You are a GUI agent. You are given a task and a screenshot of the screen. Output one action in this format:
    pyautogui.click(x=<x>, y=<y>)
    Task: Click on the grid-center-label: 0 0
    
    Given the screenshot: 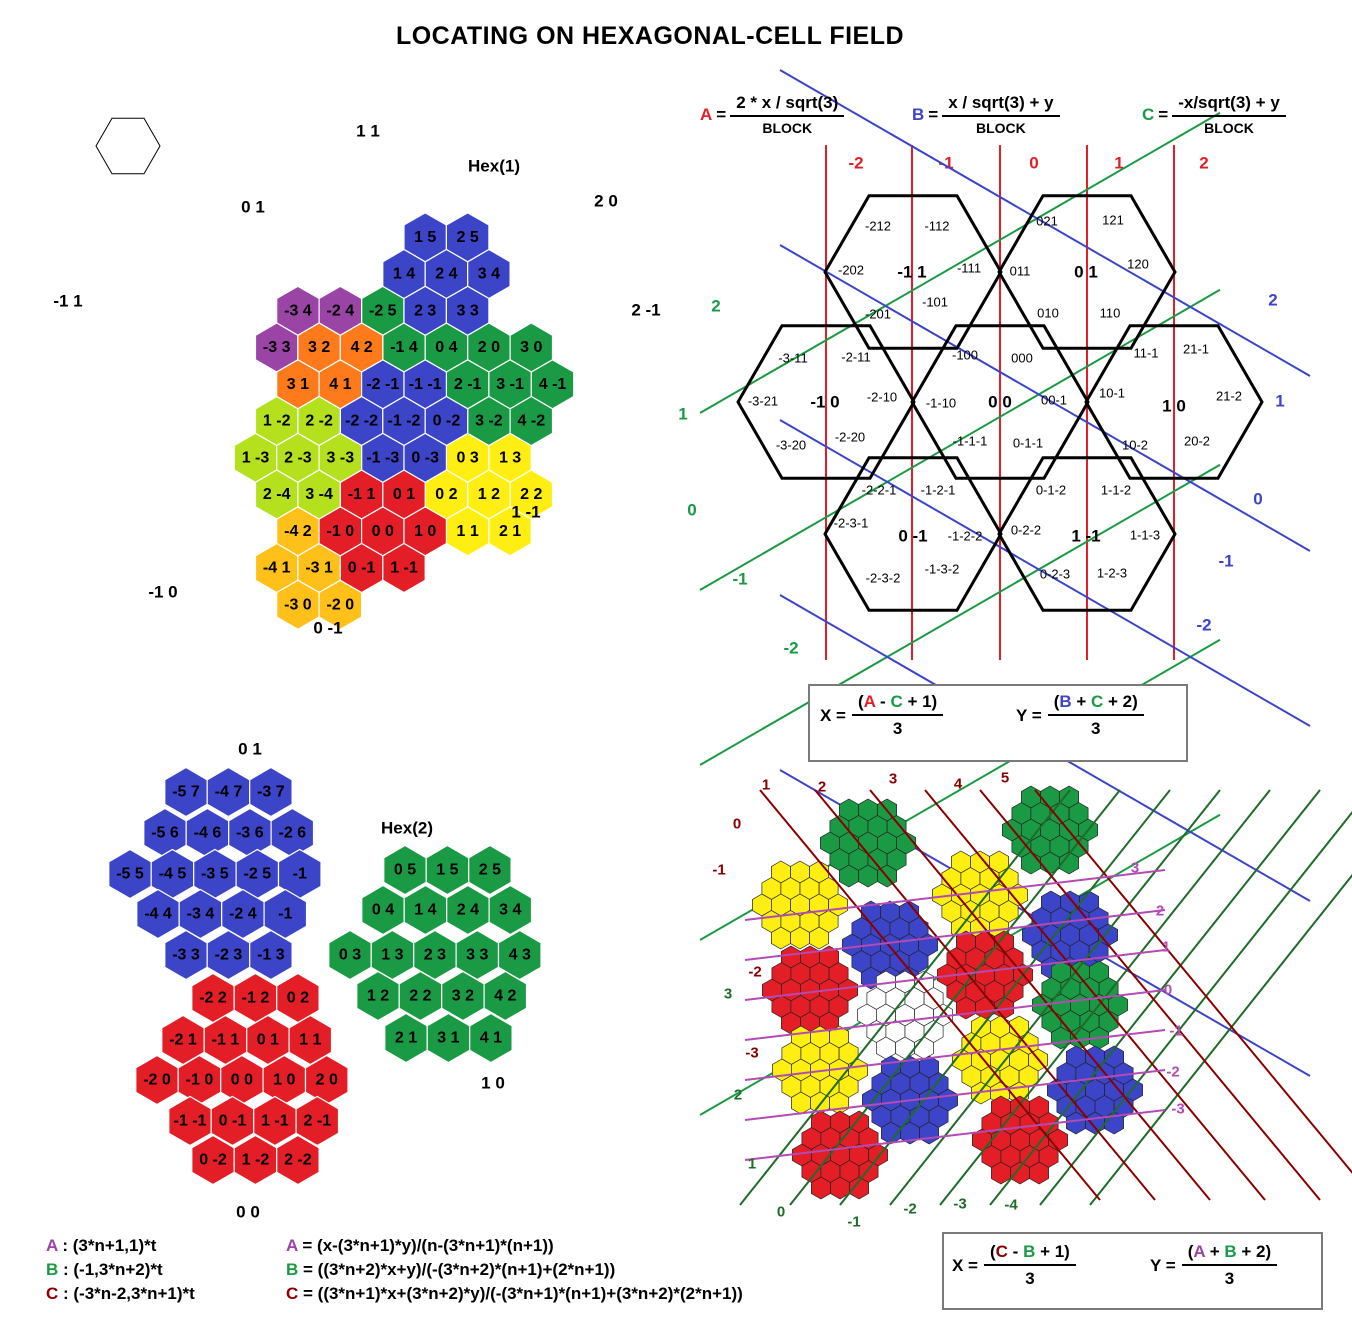 What is the action you would take?
    pyautogui.click(x=1000, y=402)
    